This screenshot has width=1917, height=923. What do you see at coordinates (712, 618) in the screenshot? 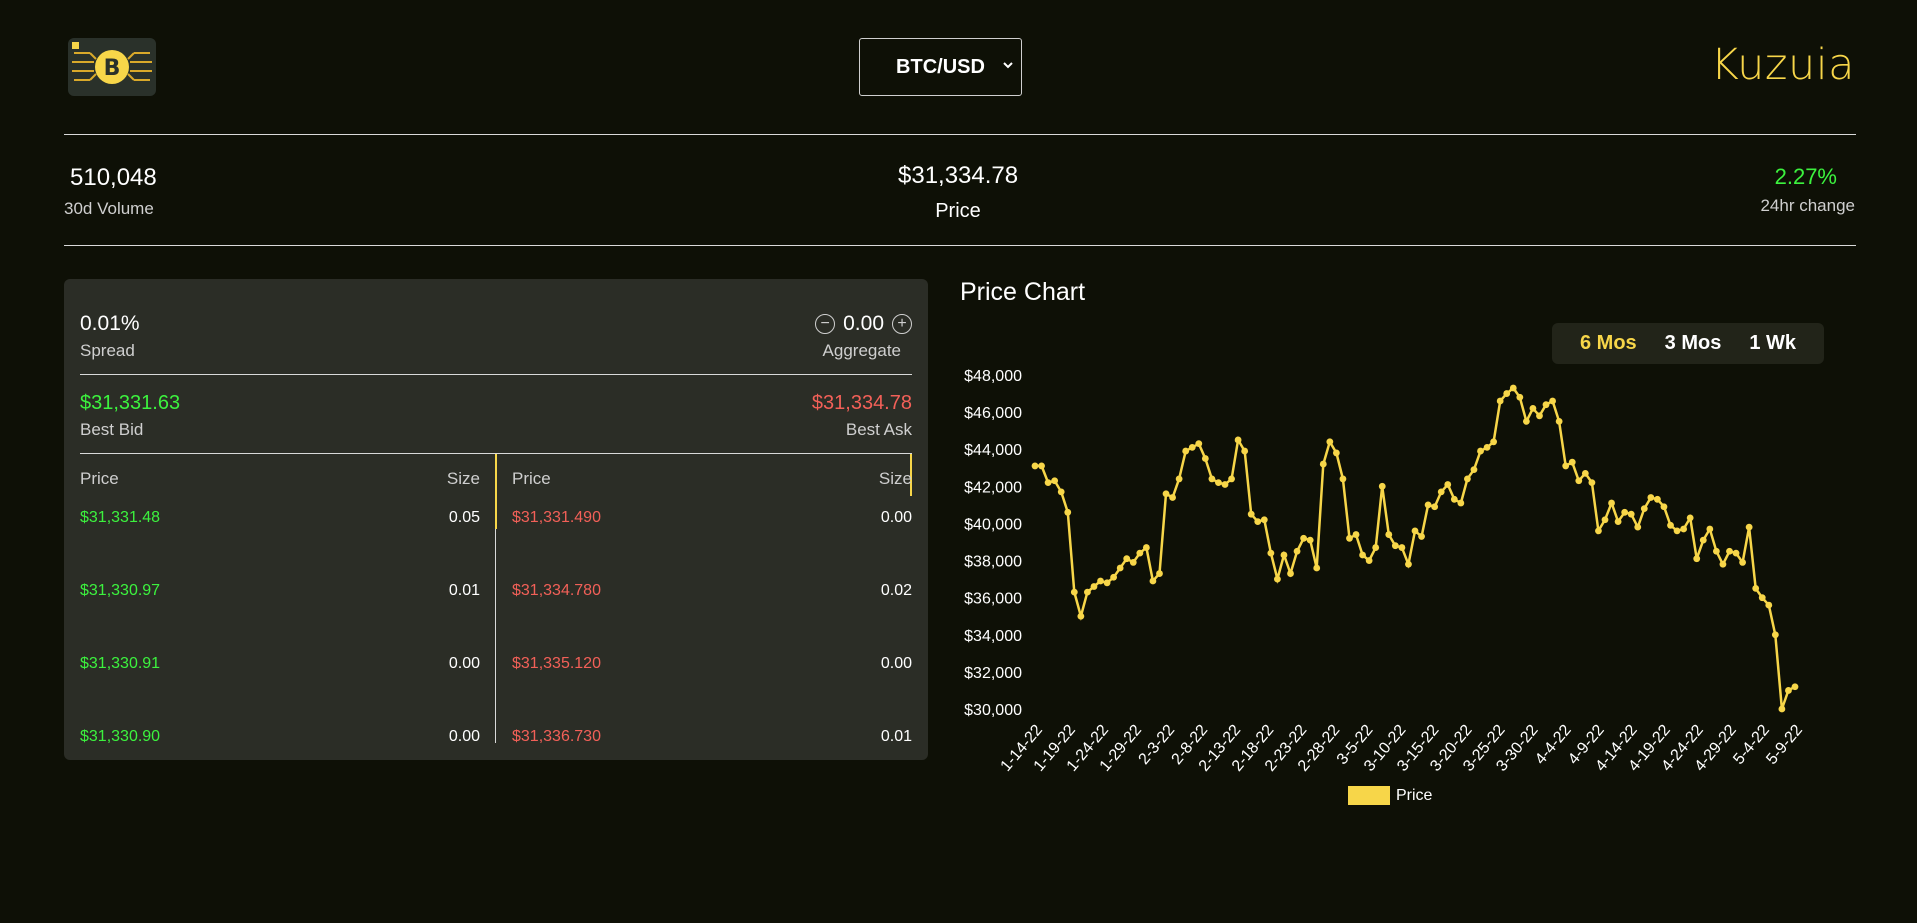
I see `ask-row: $31,334.780 0.02` at bounding box center [712, 618].